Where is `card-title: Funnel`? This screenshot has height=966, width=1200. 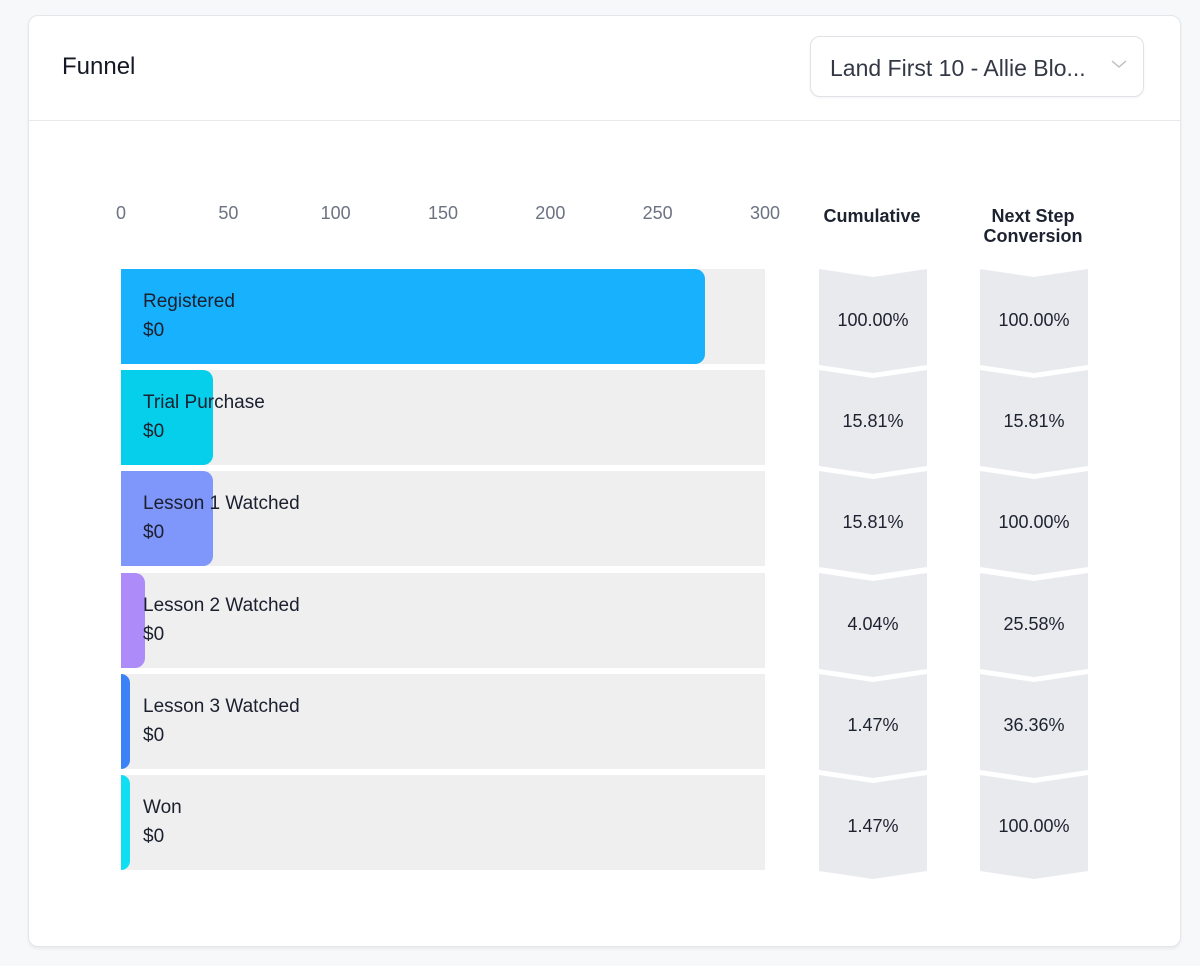 card-title: Funnel is located at coordinates (99, 66).